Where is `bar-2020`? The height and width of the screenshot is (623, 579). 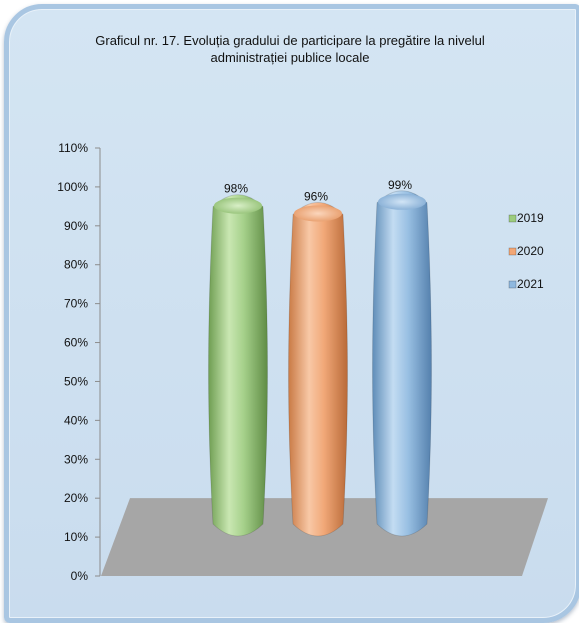
bar-2020 is located at coordinates (318, 369).